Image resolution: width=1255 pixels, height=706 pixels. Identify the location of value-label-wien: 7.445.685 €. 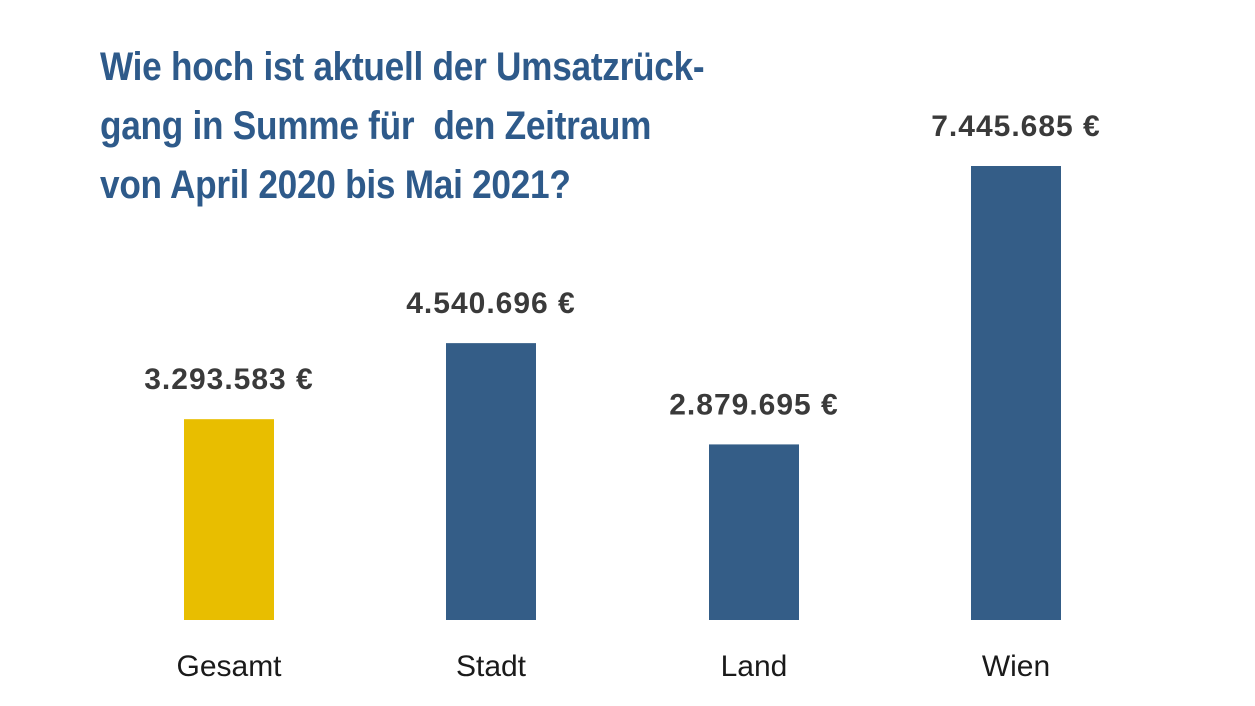
(1015, 126).